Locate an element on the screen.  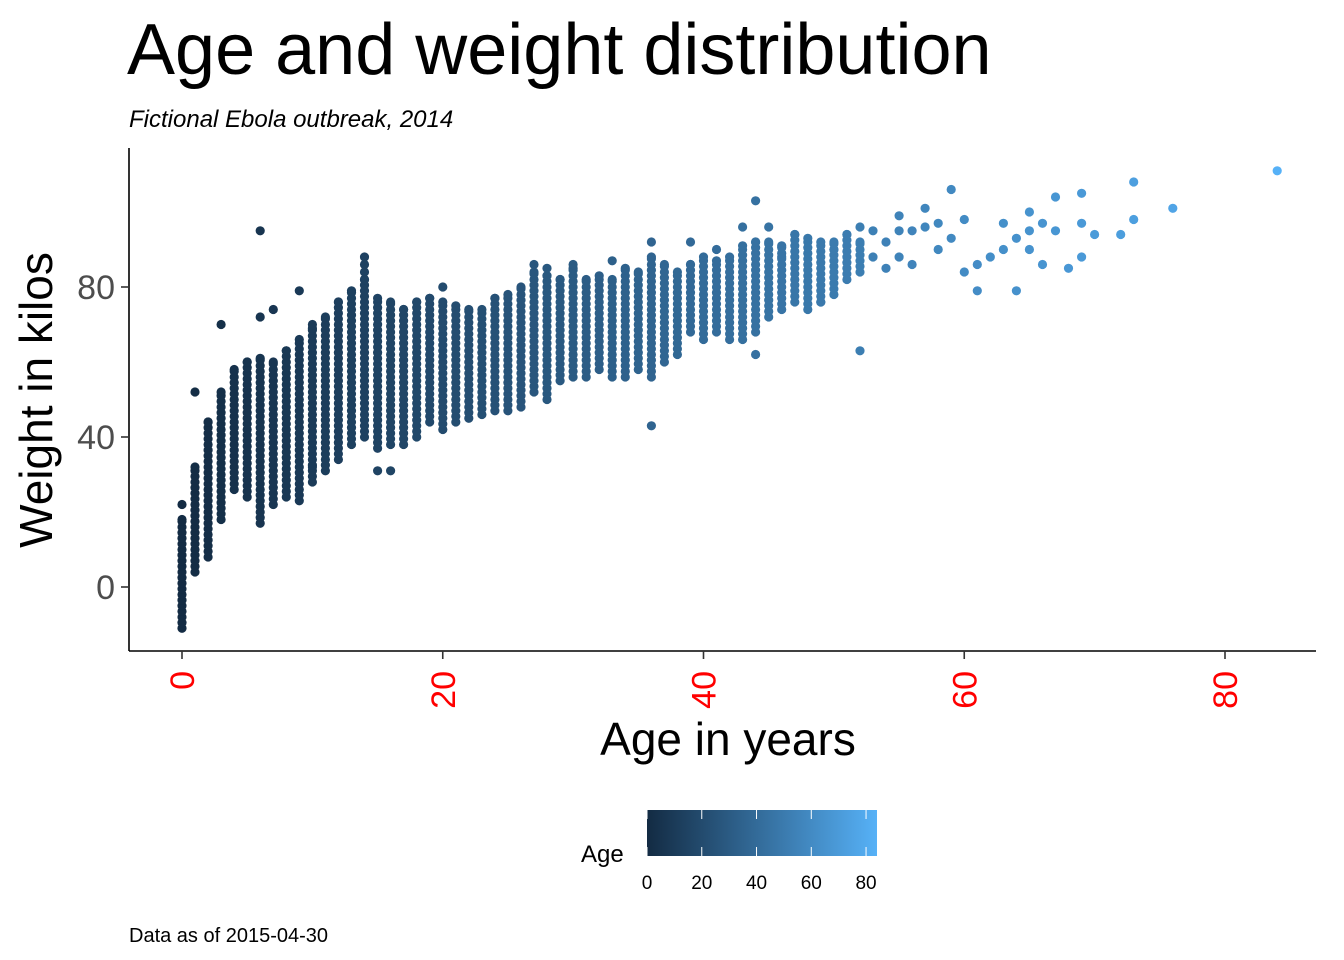
x-tick-label: 80 is located at coordinates (1226, 690).